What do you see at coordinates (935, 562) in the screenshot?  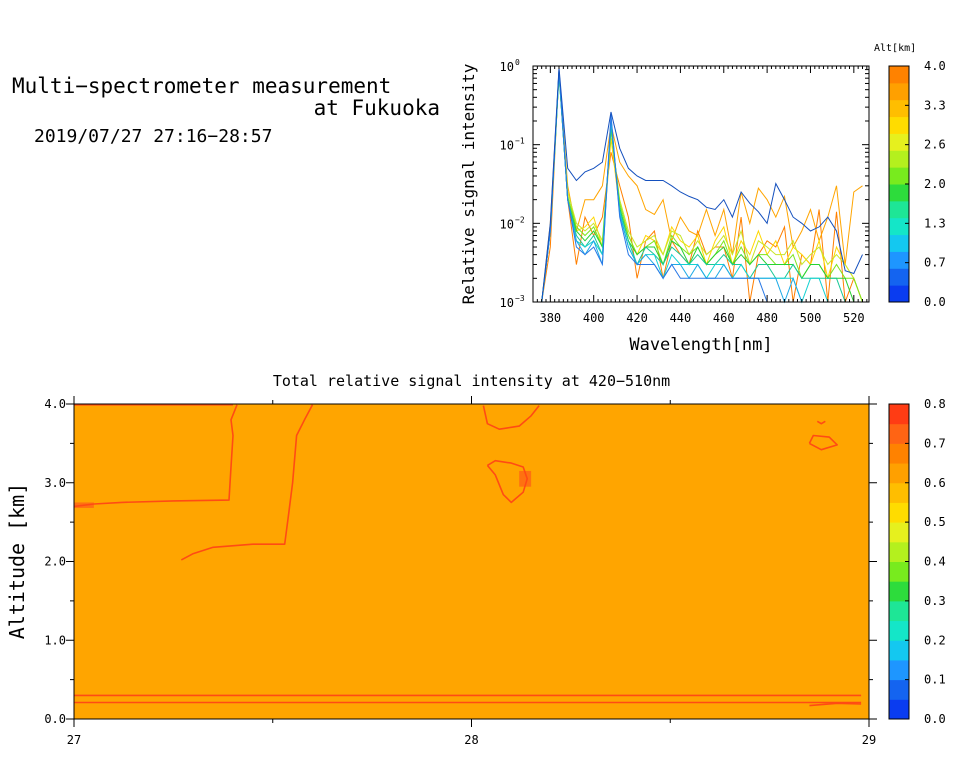 I see `colorbar-tick-label: 0.4` at bounding box center [935, 562].